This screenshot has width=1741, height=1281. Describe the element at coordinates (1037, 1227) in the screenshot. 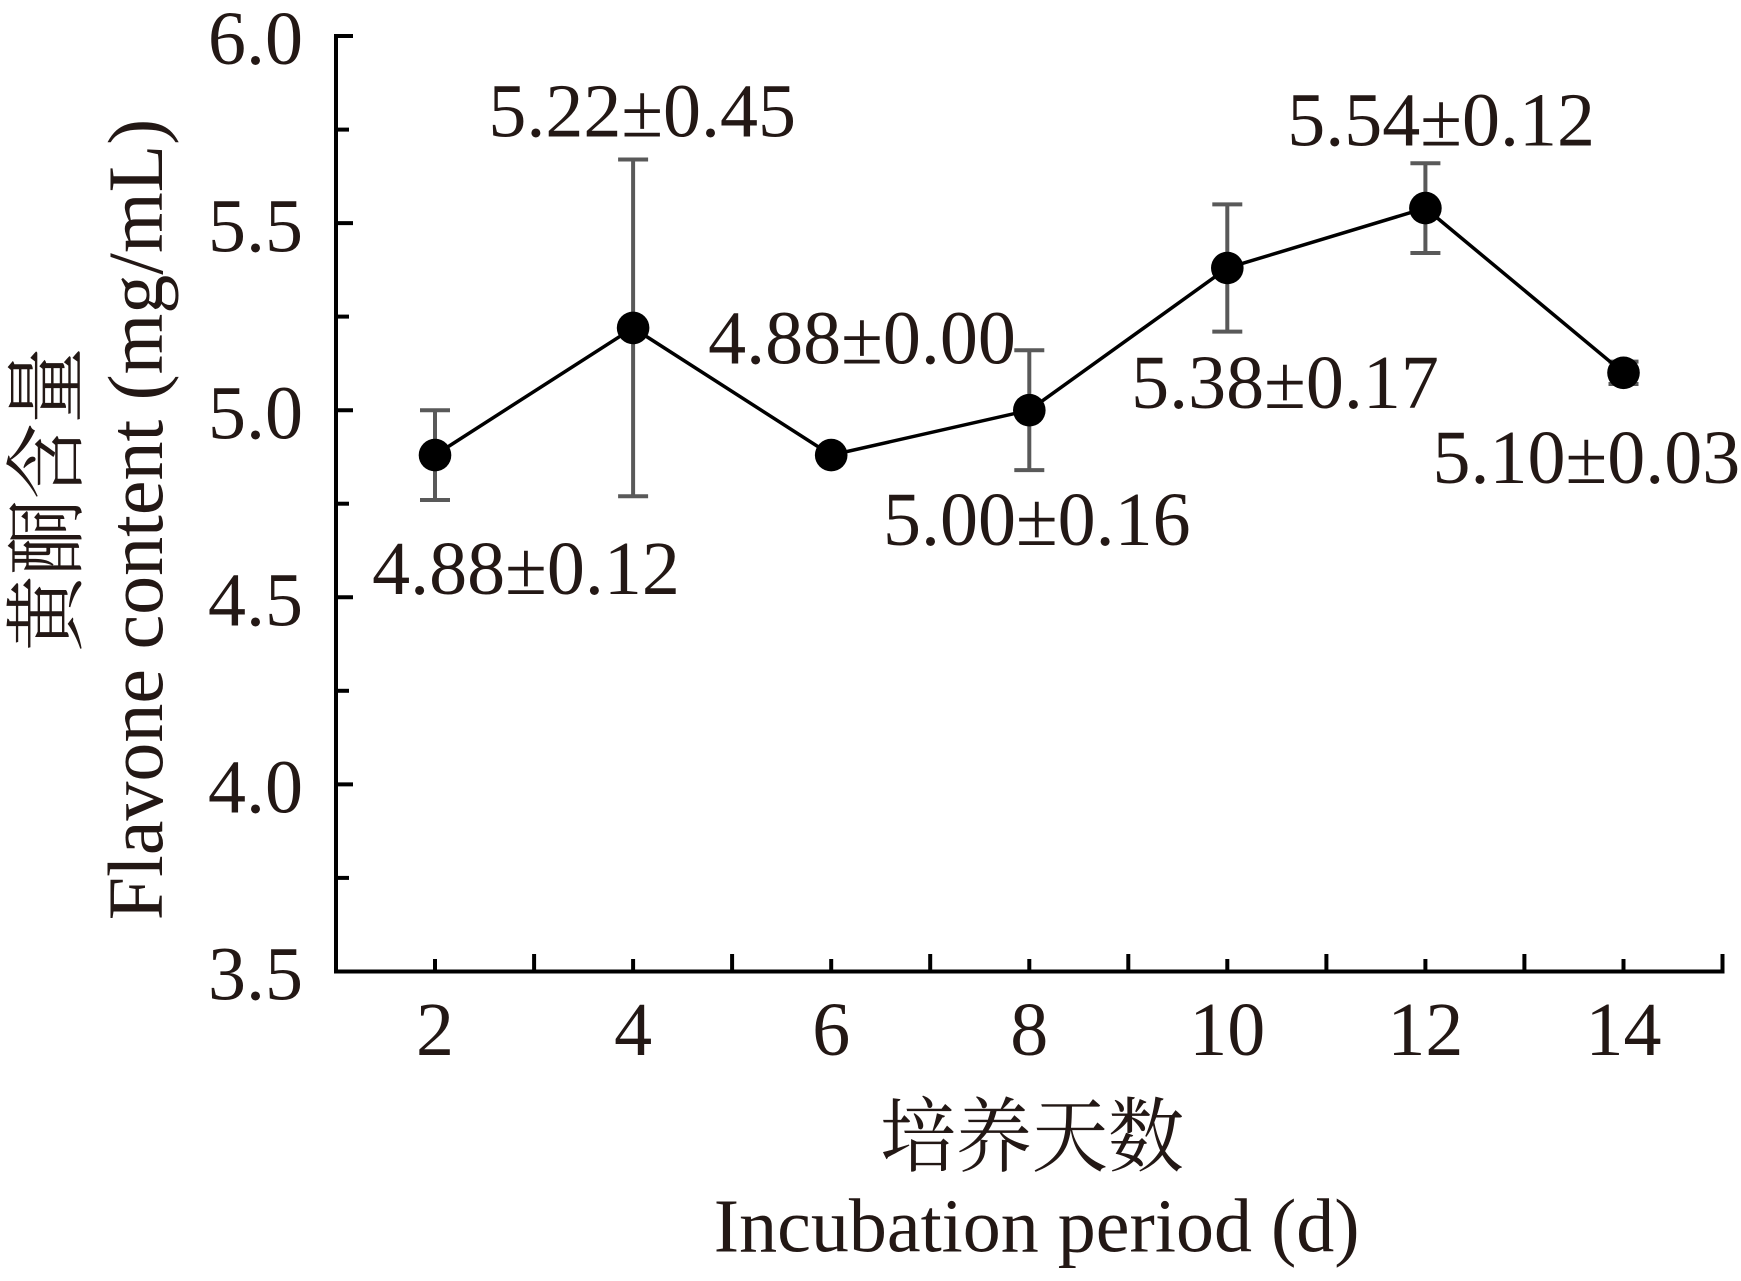

I see `svg-text: Incubation period (d)` at that location.